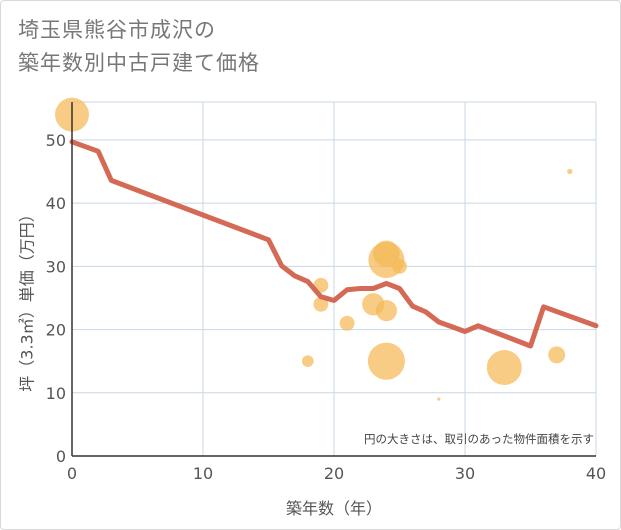  I want to click on y-tick-label-4: 40, so click(56, 203).